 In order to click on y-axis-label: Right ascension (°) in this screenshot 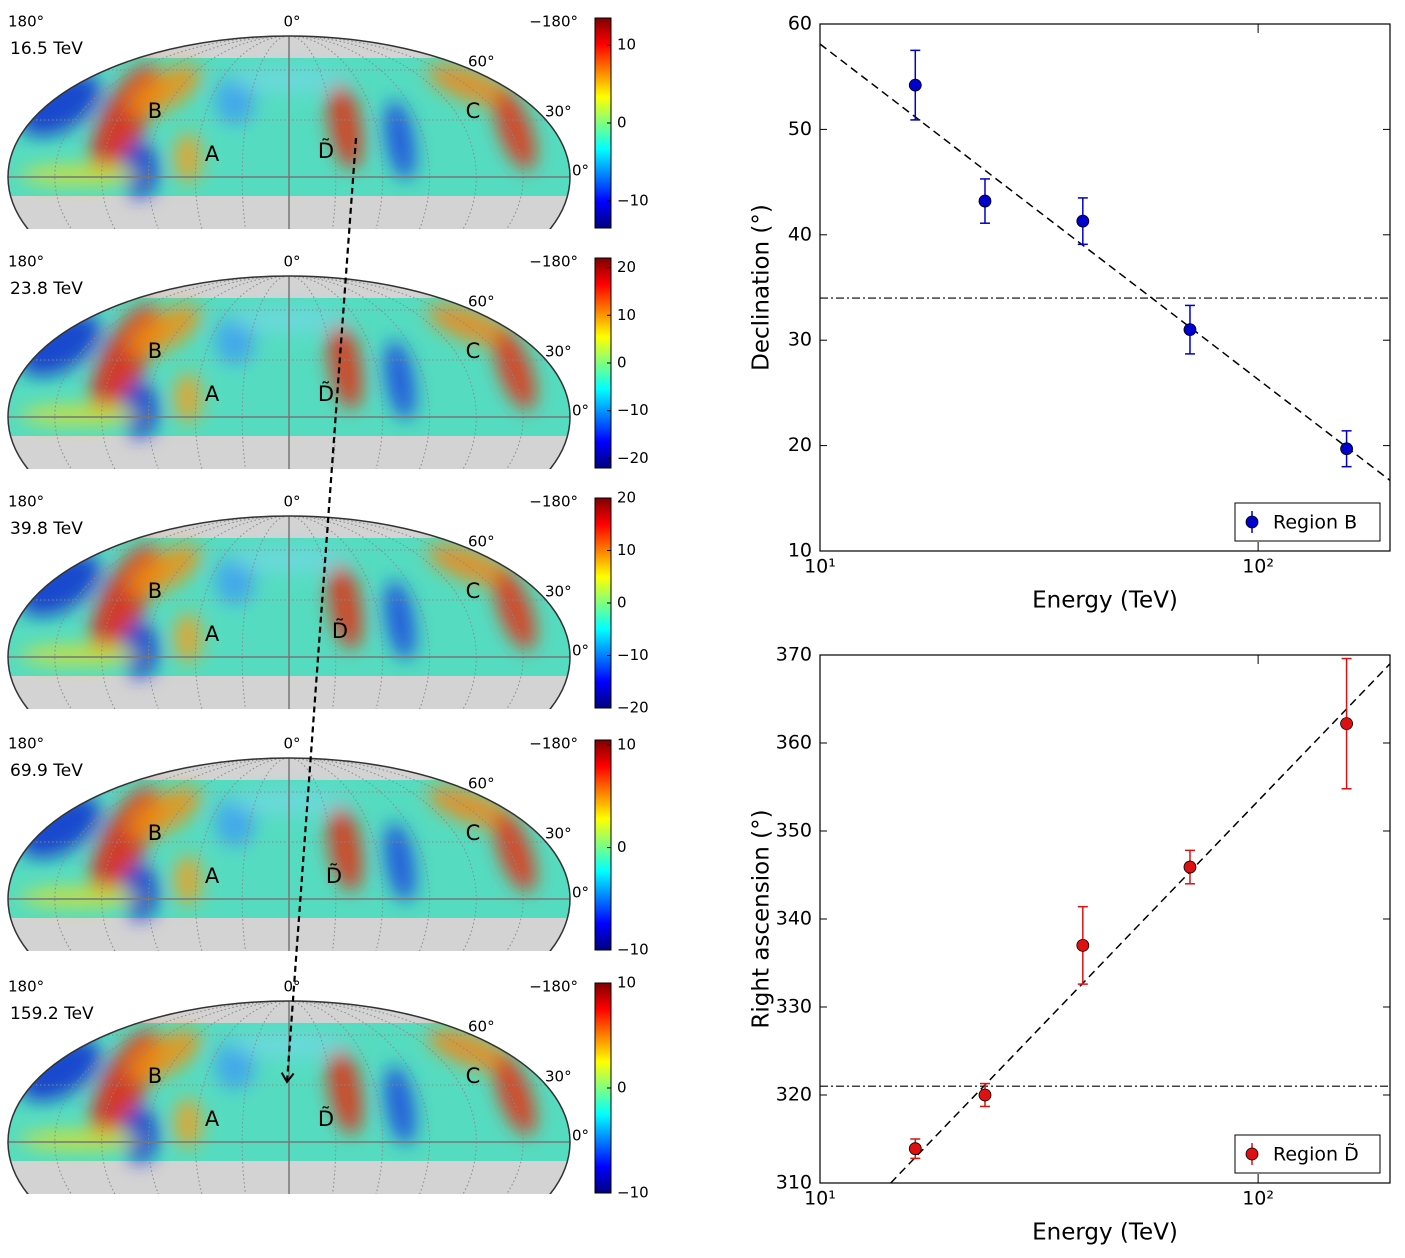, I will do `click(762, 918)`.